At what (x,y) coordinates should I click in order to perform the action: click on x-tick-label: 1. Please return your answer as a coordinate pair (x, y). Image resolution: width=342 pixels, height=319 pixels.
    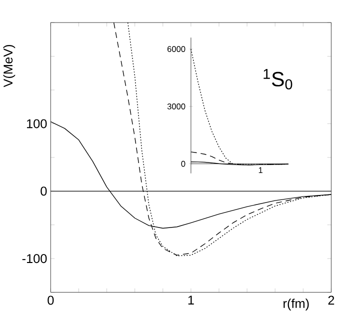
    Looking at the image, I should click on (191, 300).